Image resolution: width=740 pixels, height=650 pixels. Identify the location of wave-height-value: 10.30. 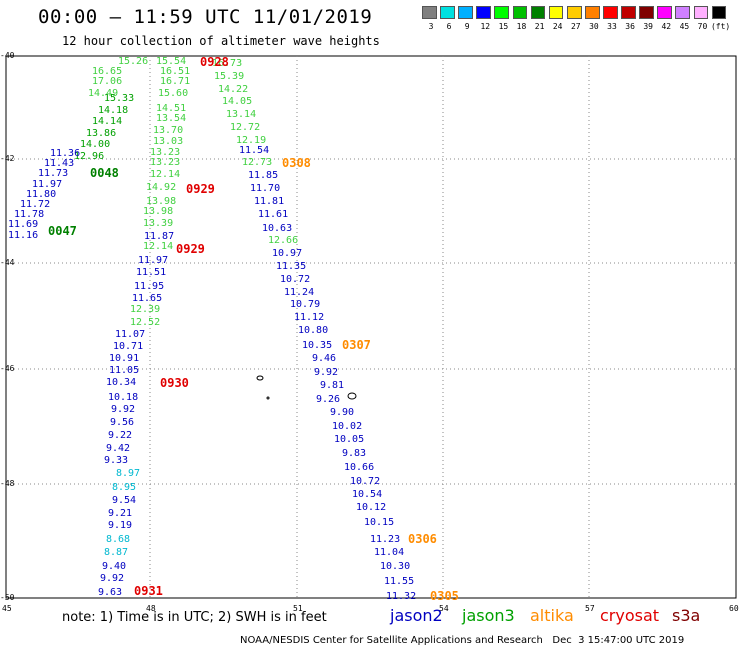
(395, 566).